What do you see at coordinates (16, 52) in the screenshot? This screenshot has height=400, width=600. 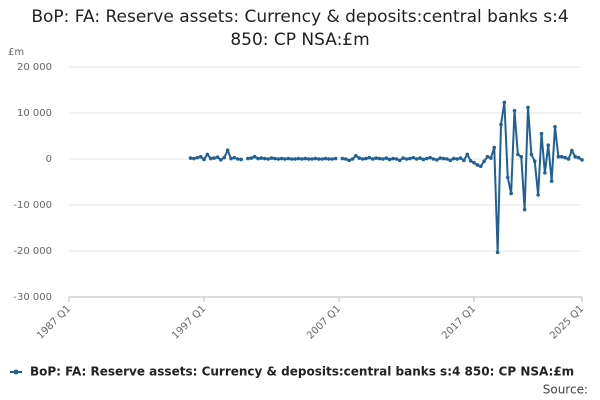 I see `y-unit: £m` at bounding box center [16, 52].